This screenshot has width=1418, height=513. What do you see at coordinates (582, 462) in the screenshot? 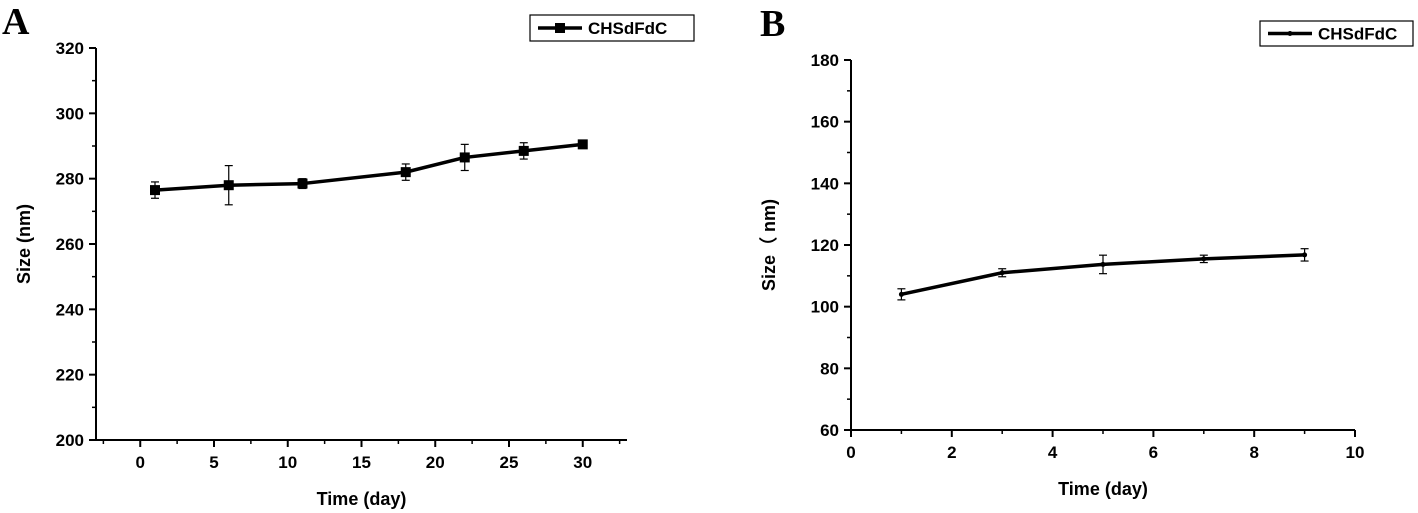
I see `x-tick-label: 30` at bounding box center [582, 462].